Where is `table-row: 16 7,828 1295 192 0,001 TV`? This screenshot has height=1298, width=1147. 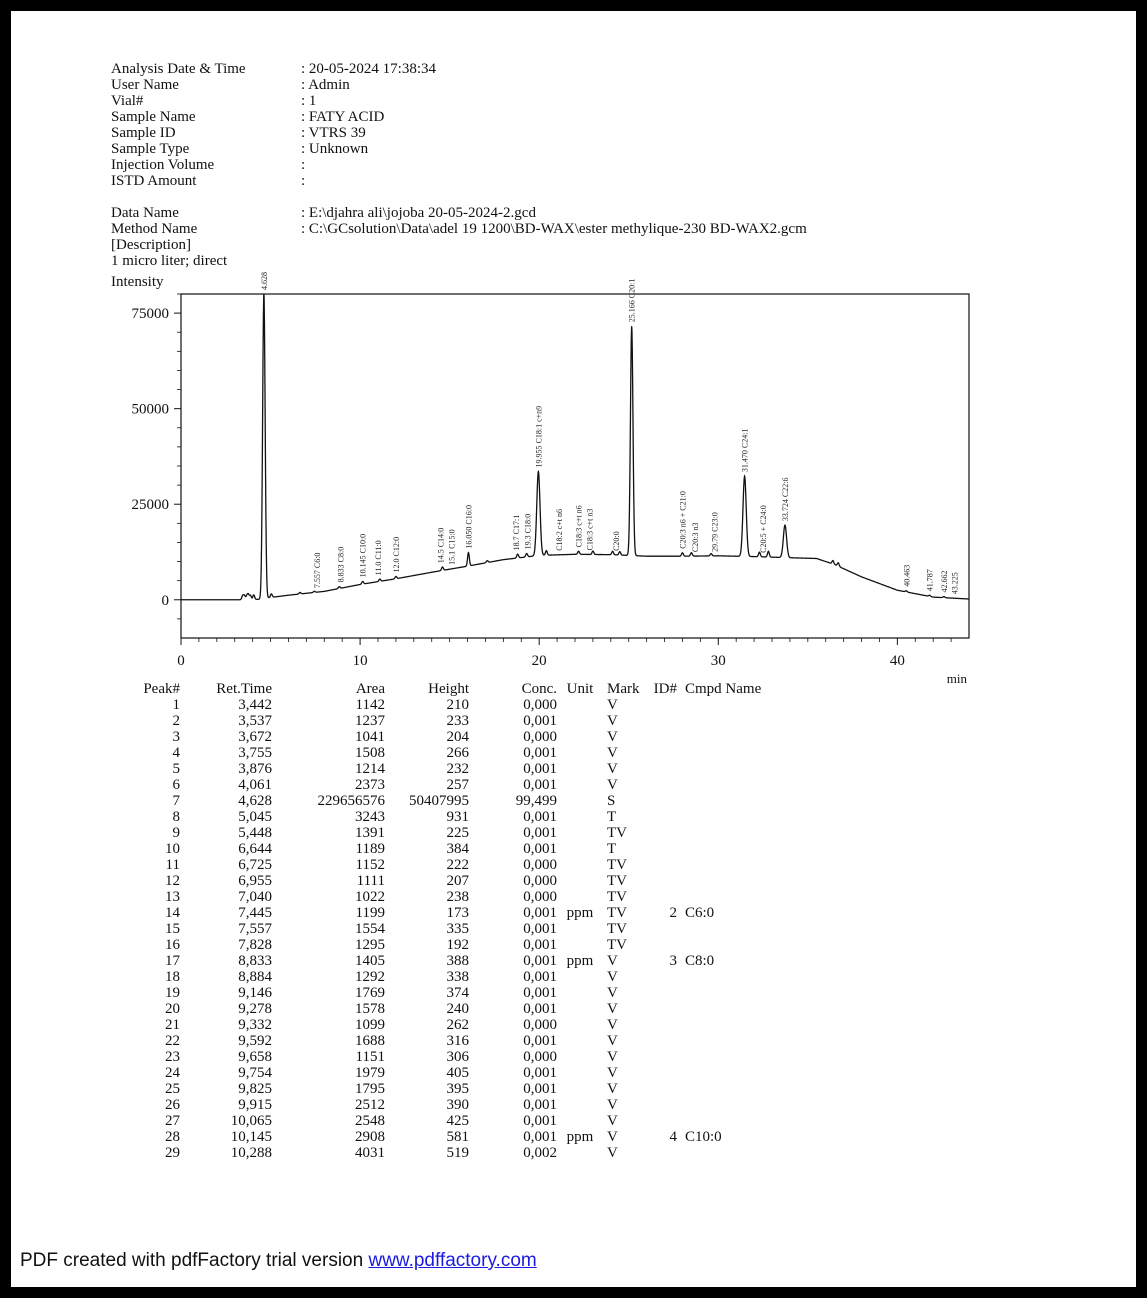
table-row: 16 7,828 1295 192 0,001 TV is located at coordinates (451, 945).